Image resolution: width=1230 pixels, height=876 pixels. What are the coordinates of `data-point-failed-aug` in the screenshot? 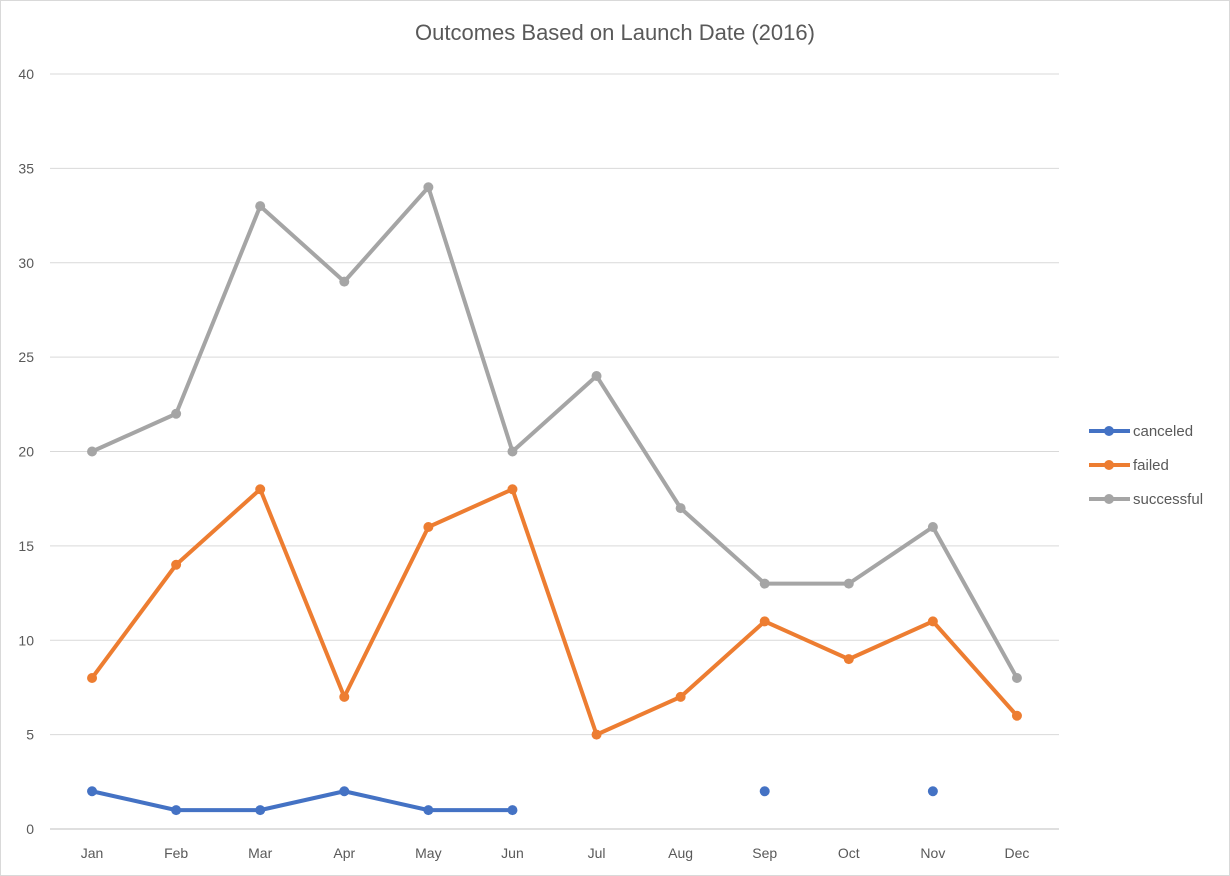 It's located at (680, 696).